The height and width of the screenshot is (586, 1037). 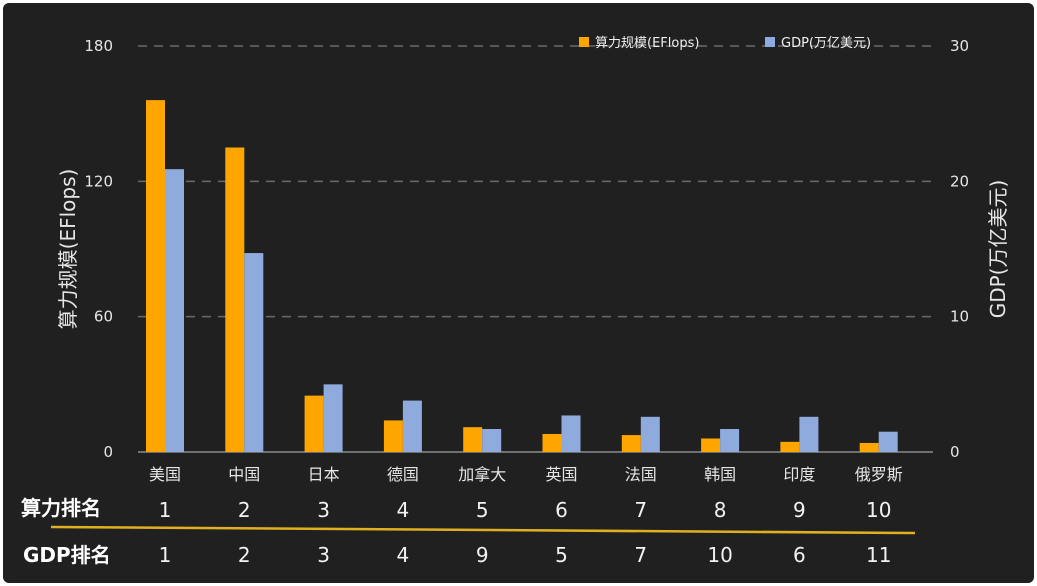 What do you see at coordinates (959, 46) in the screenshot?
I see `y2-tick-label: 30` at bounding box center [959, 46].